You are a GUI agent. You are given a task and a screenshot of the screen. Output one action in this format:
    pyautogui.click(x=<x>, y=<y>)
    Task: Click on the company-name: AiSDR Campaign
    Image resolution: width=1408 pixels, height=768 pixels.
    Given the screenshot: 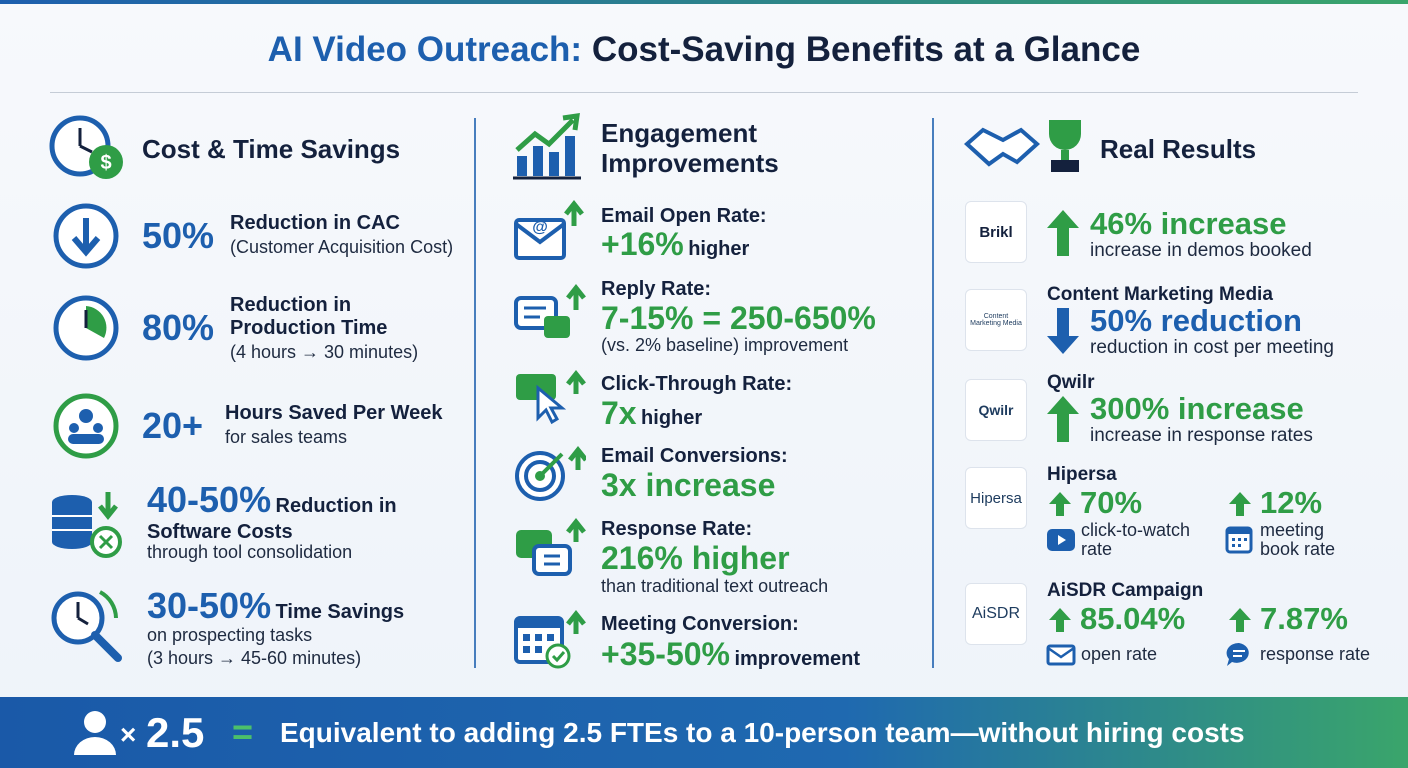 What is the action you would take?
    pyautogui.click(x=1125, y=590)
    